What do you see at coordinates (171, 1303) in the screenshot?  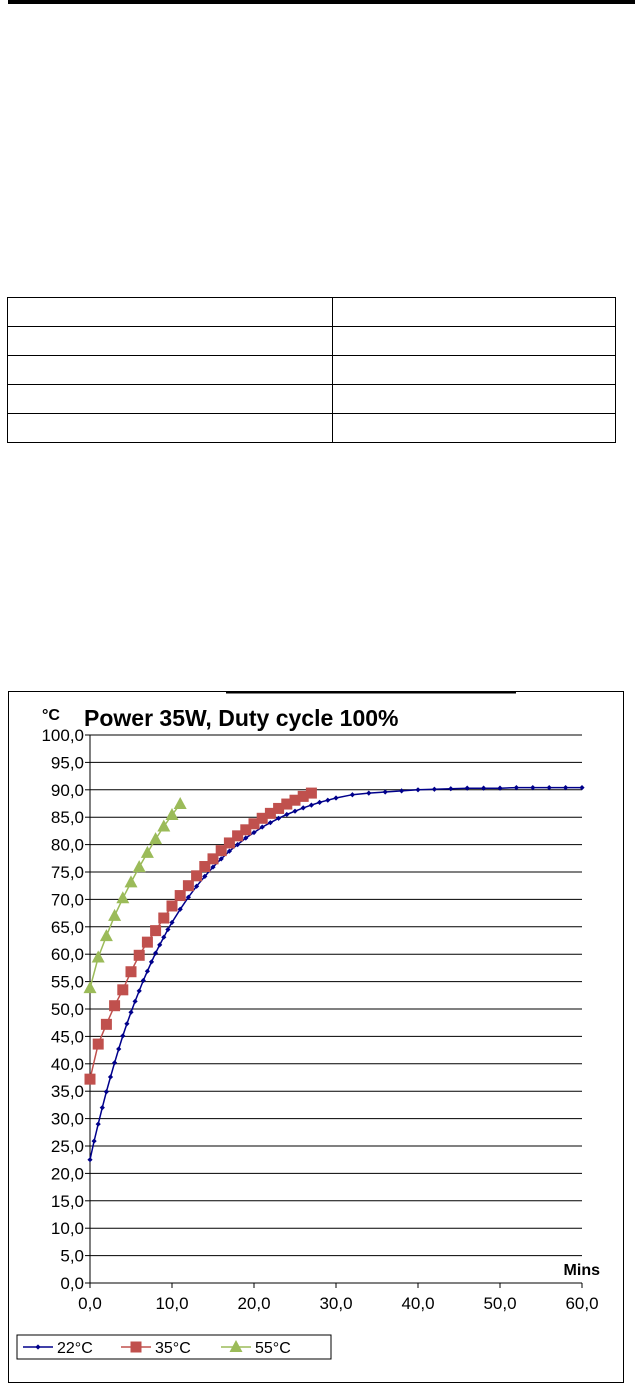 I see `x-tick-label: 10,0` at bounding box center [171, 1303].